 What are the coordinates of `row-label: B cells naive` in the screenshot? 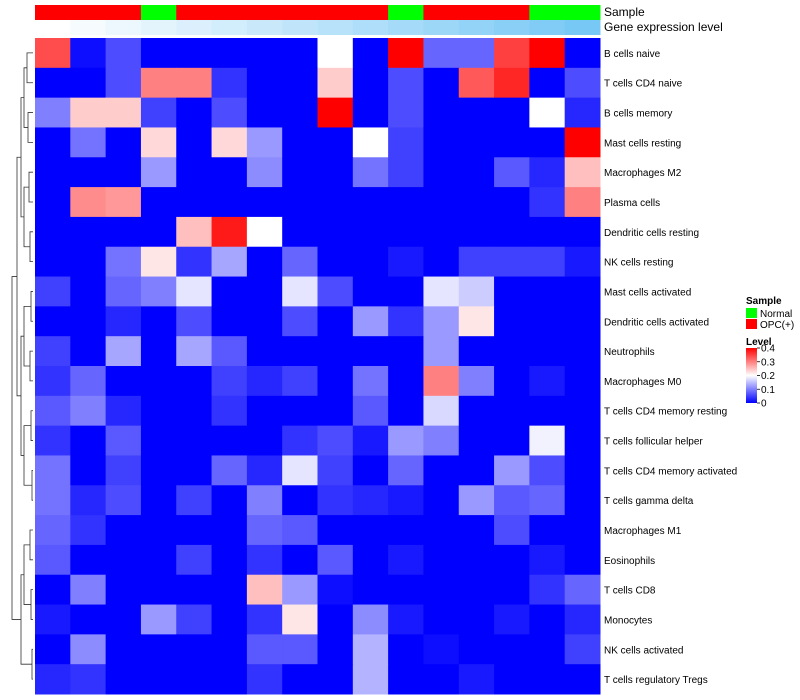 It's located at (632, 54).